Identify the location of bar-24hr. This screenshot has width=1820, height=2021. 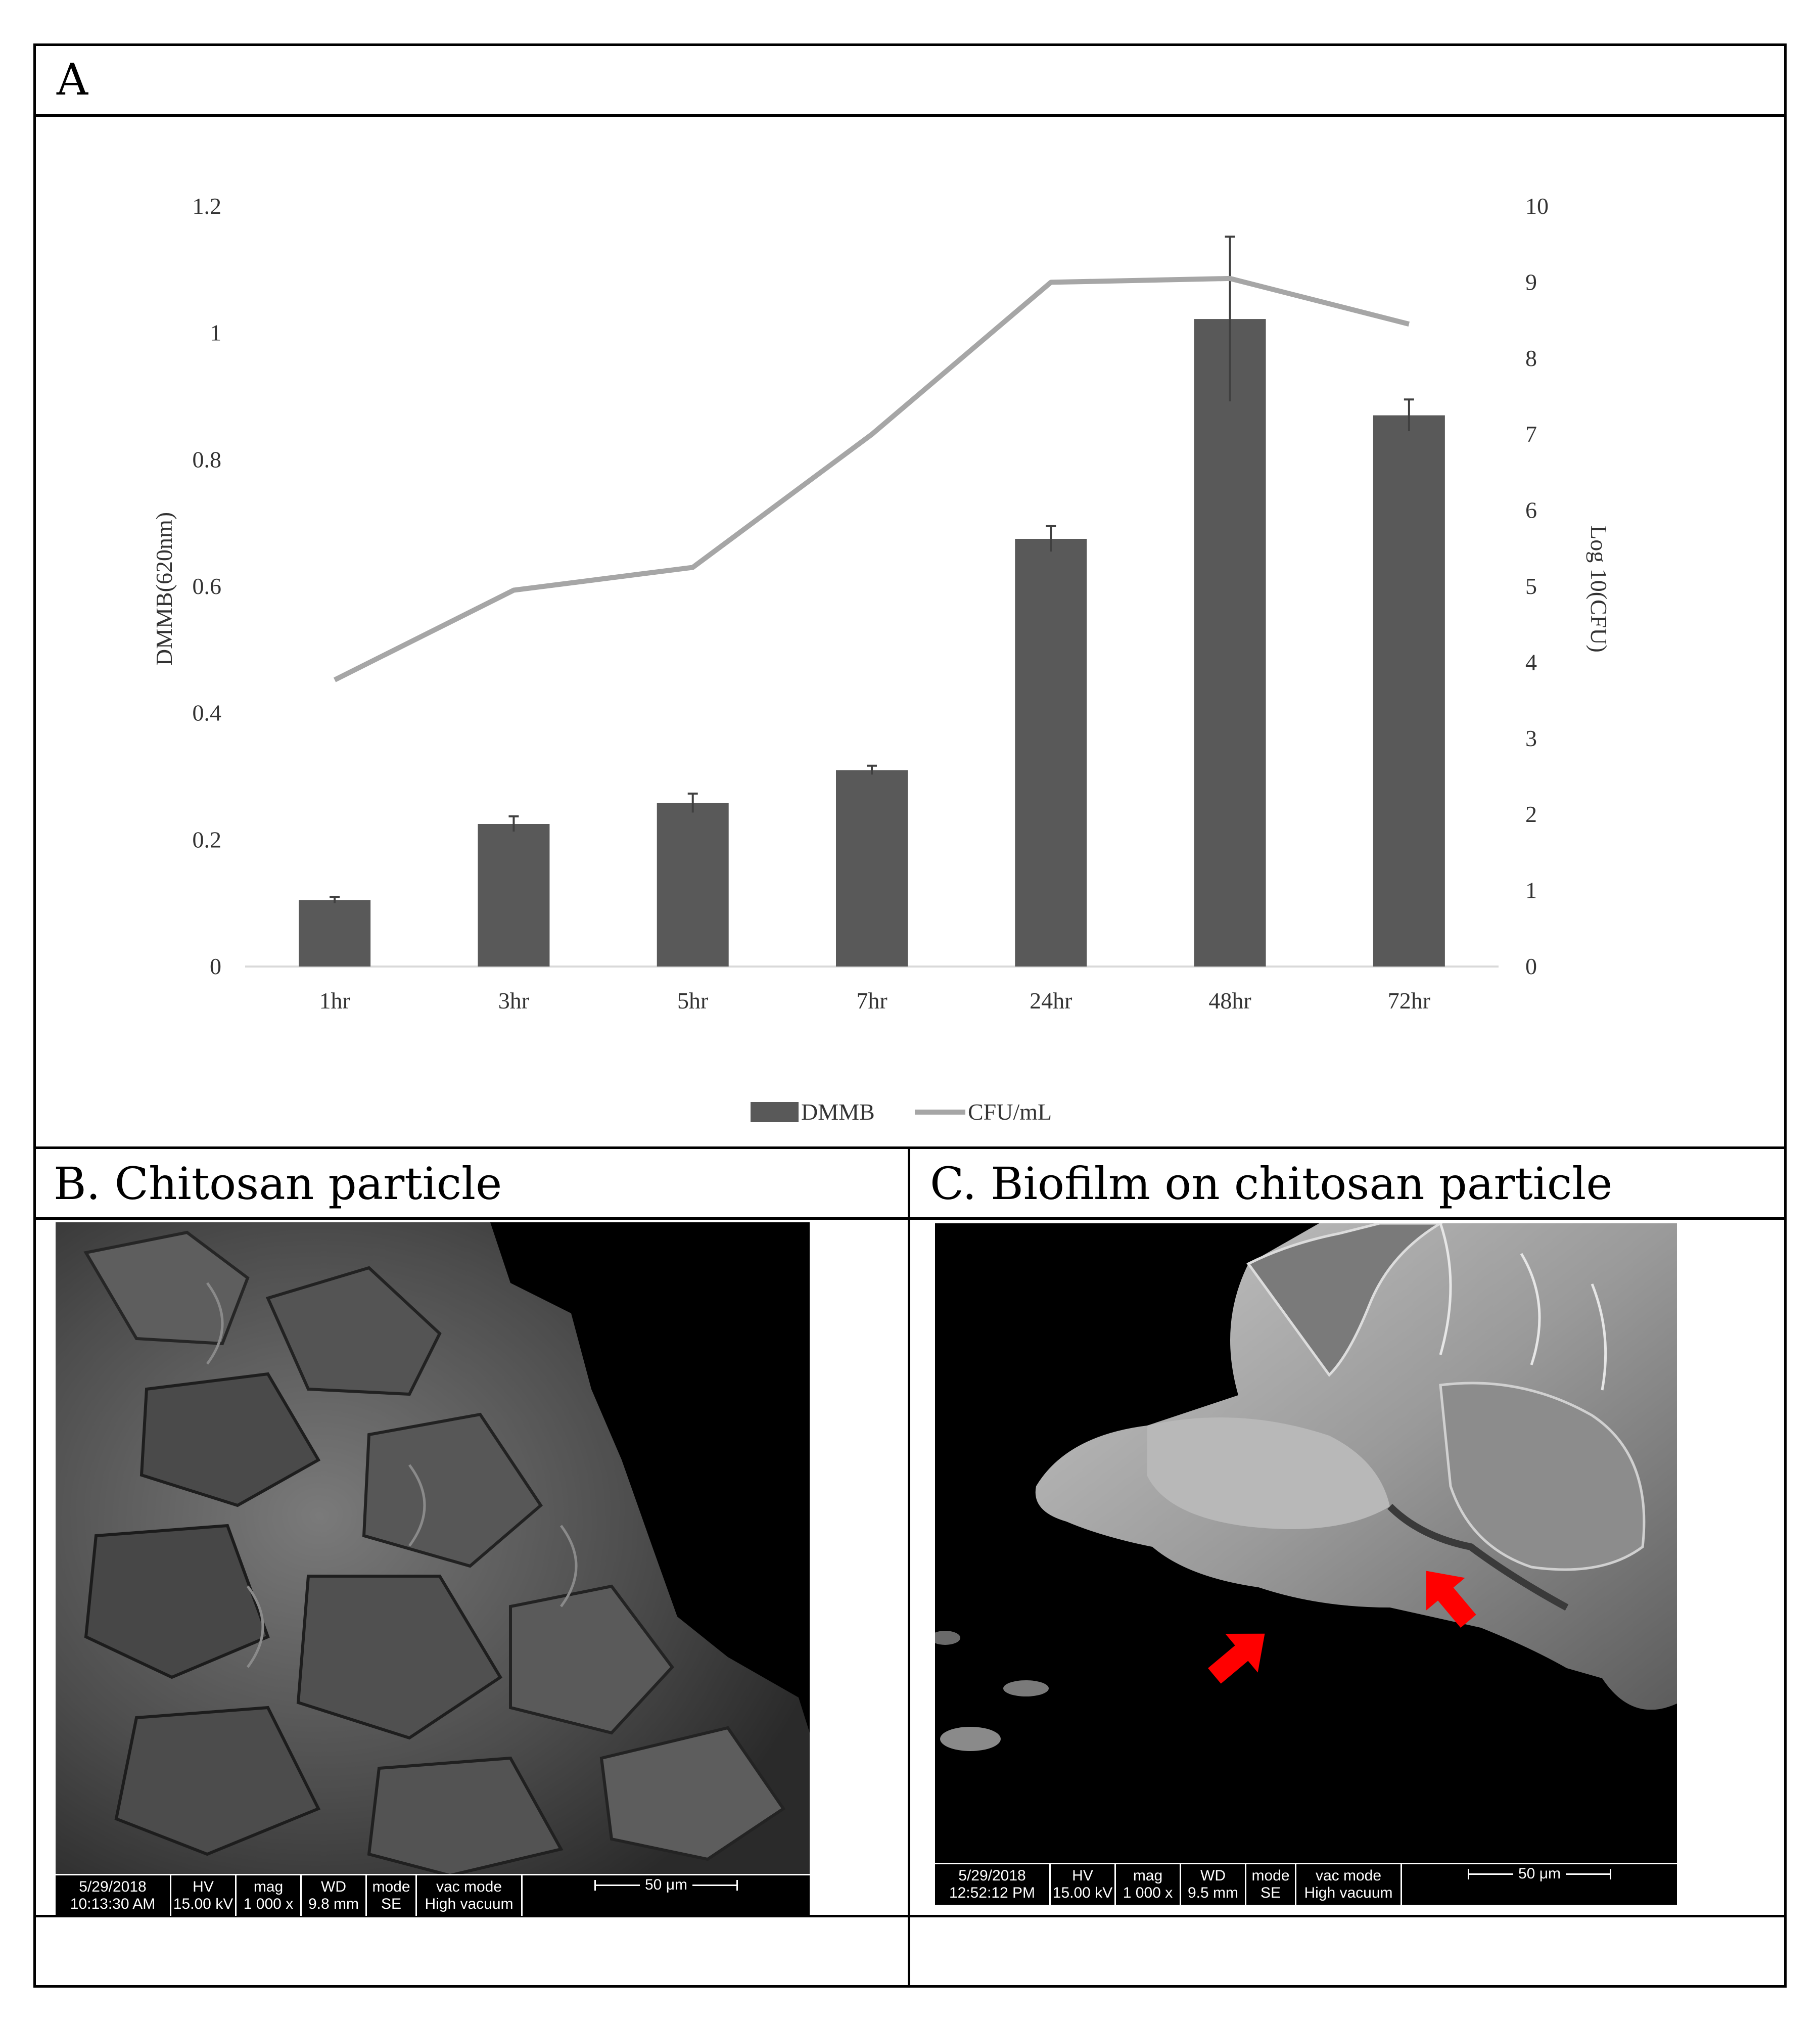
(1051, 753).